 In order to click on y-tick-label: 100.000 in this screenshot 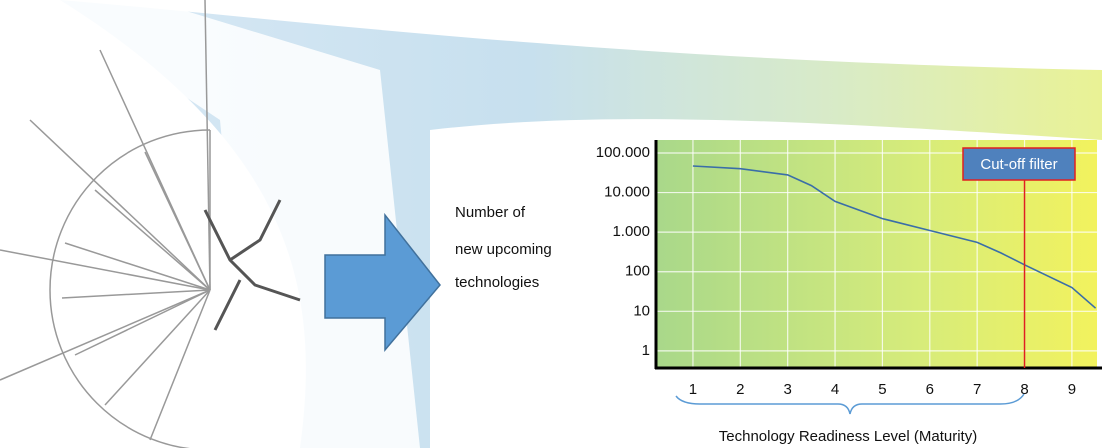, I will do `click(623, 152)`.